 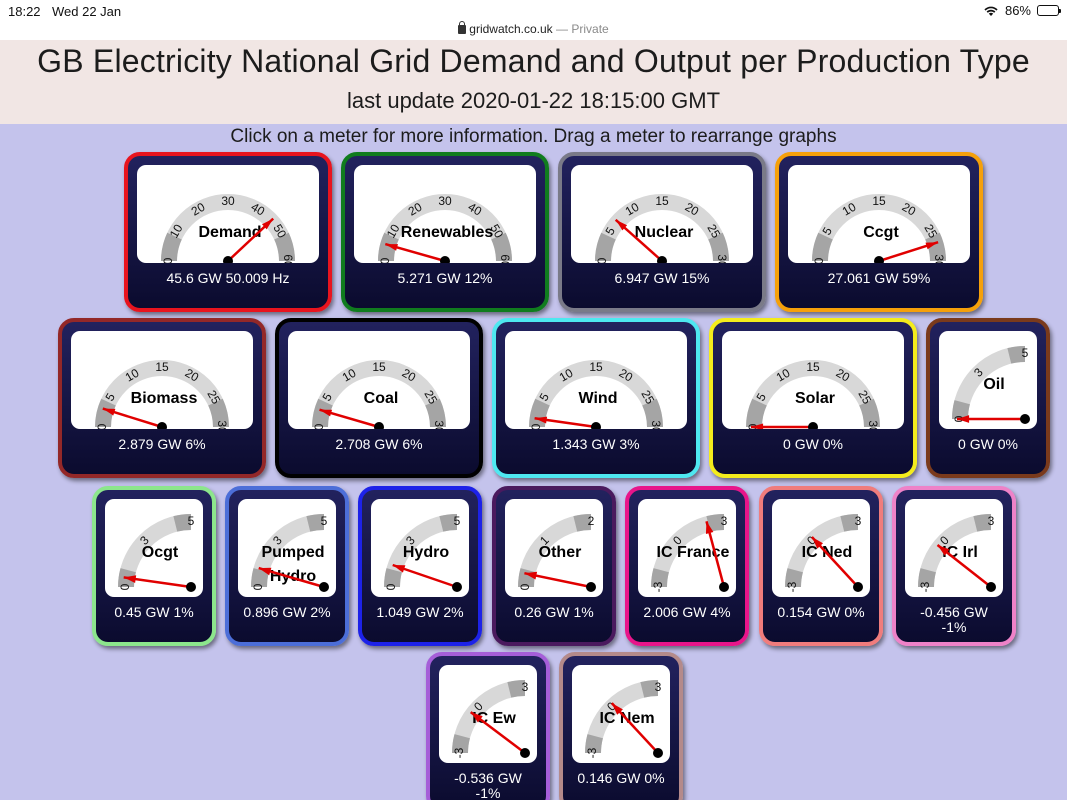 I want to click on gauge-face: 035Oil, so click(x=988, y=380).